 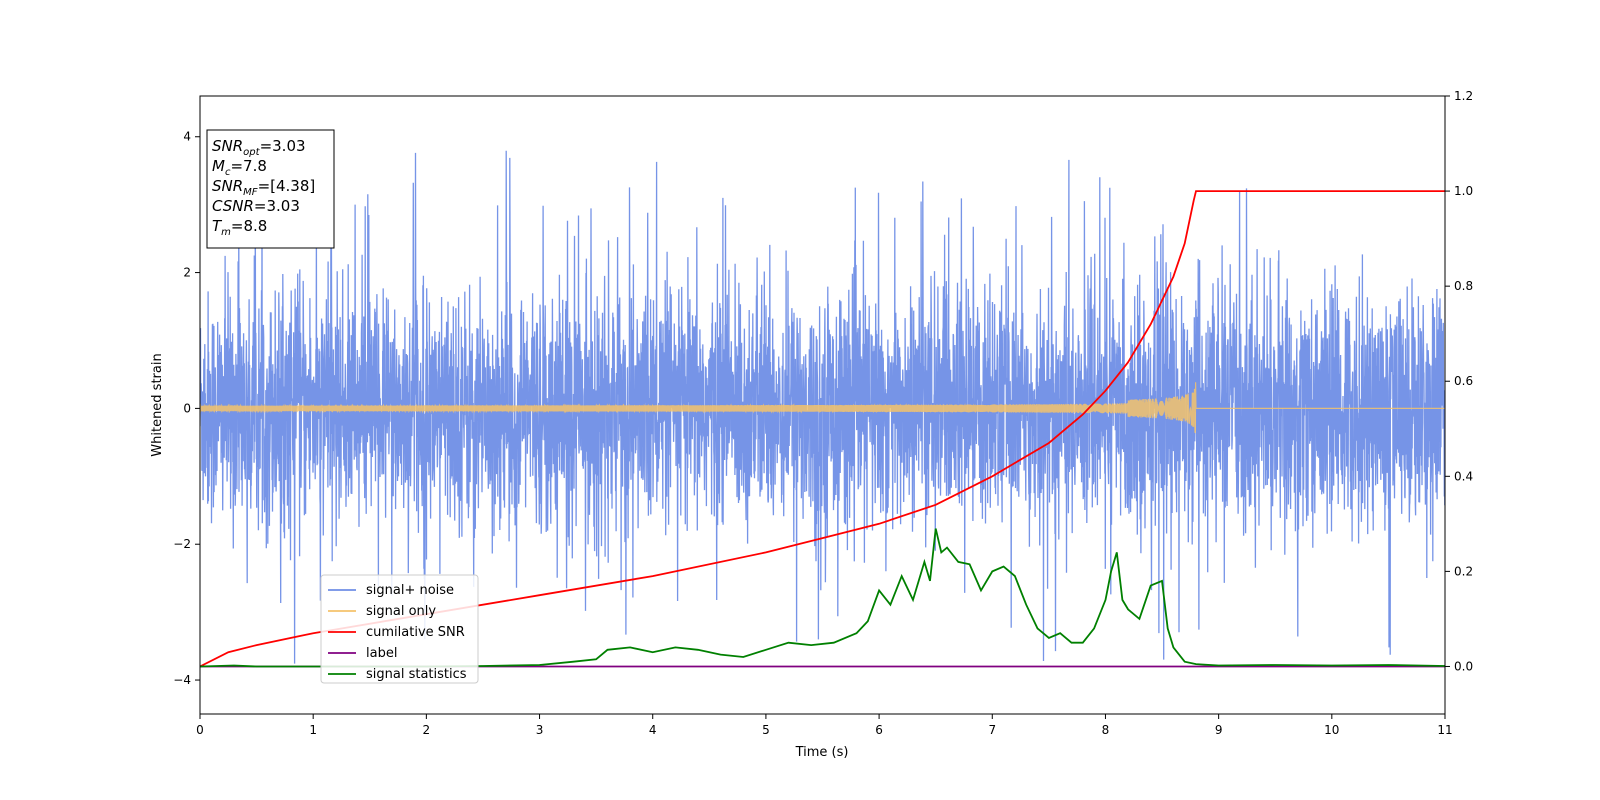 I want to click on annotation-line: Mc=7.8, so click(x=239, y=167).